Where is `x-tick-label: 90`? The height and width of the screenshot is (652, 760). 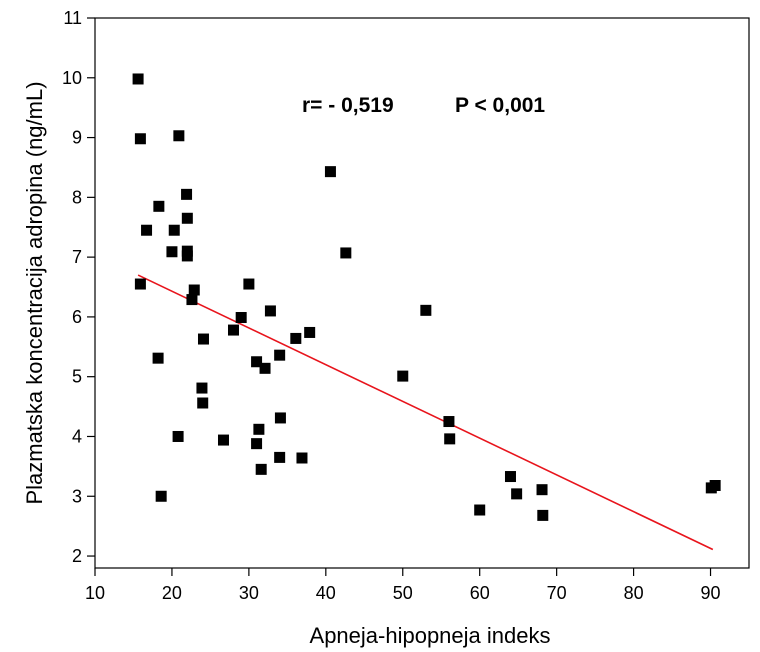 x-tick-label: 90 is located at coordinates (711, 593).